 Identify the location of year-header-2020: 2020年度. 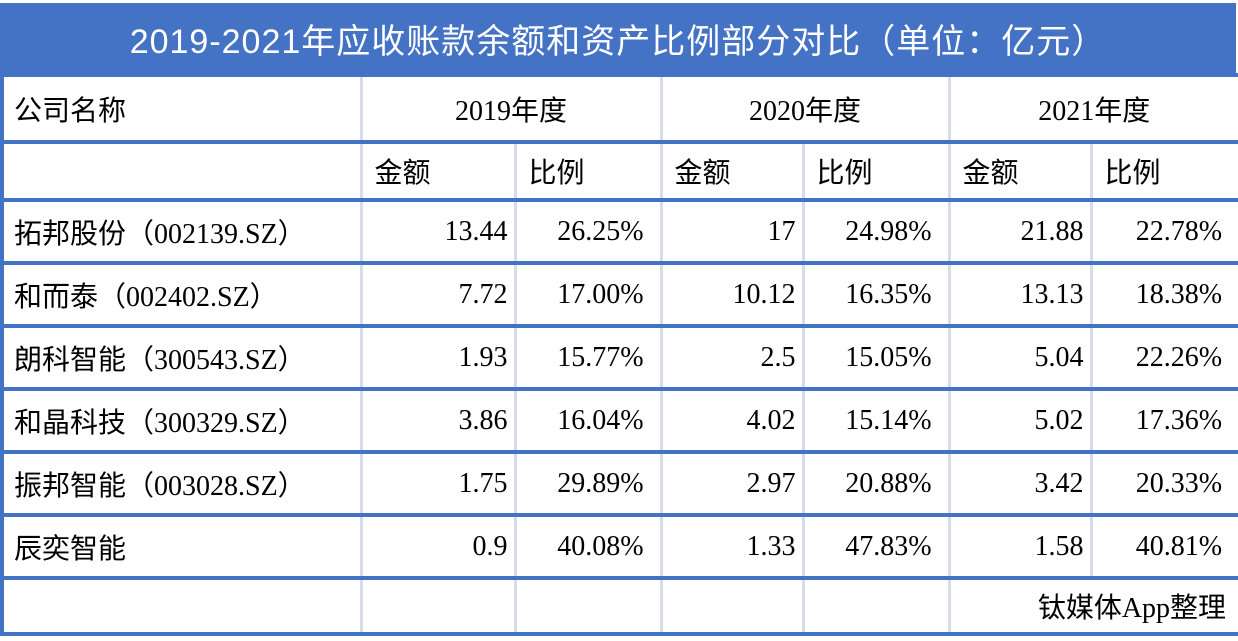
(805, 108).